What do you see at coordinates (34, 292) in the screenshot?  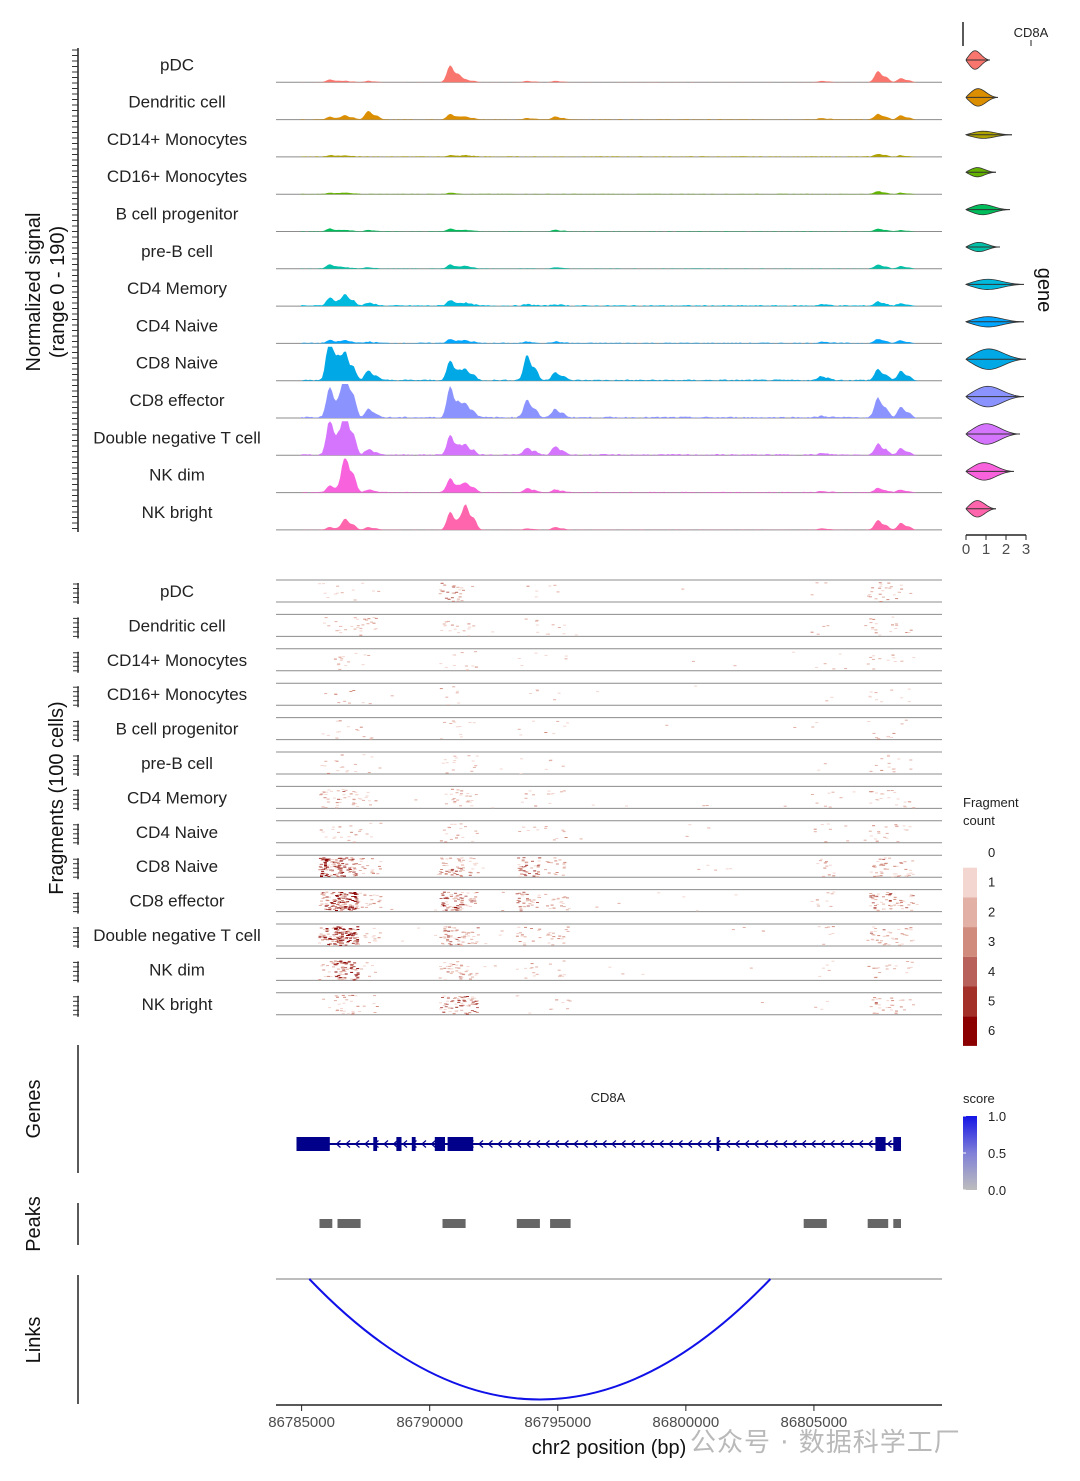 I see `coverage-y-axis-title-line: Normalized signal` at bounding box center [34, 292].